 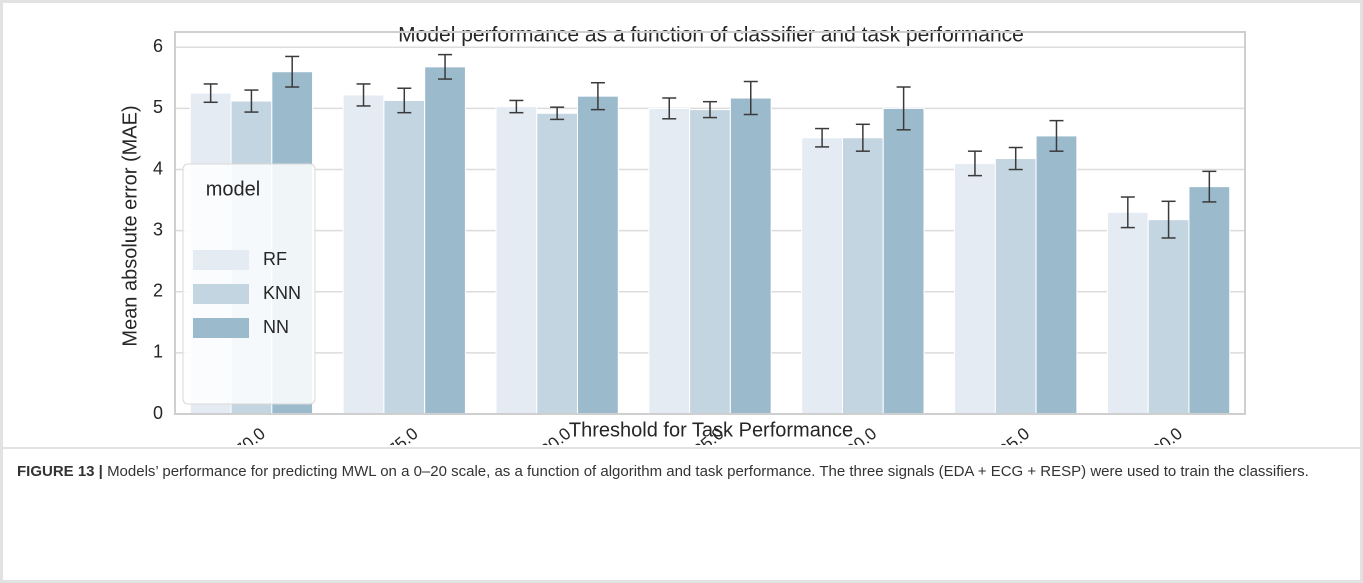 I want to click on x-axis-label: Threshold for Task Performance, so click(x=711, y=430).